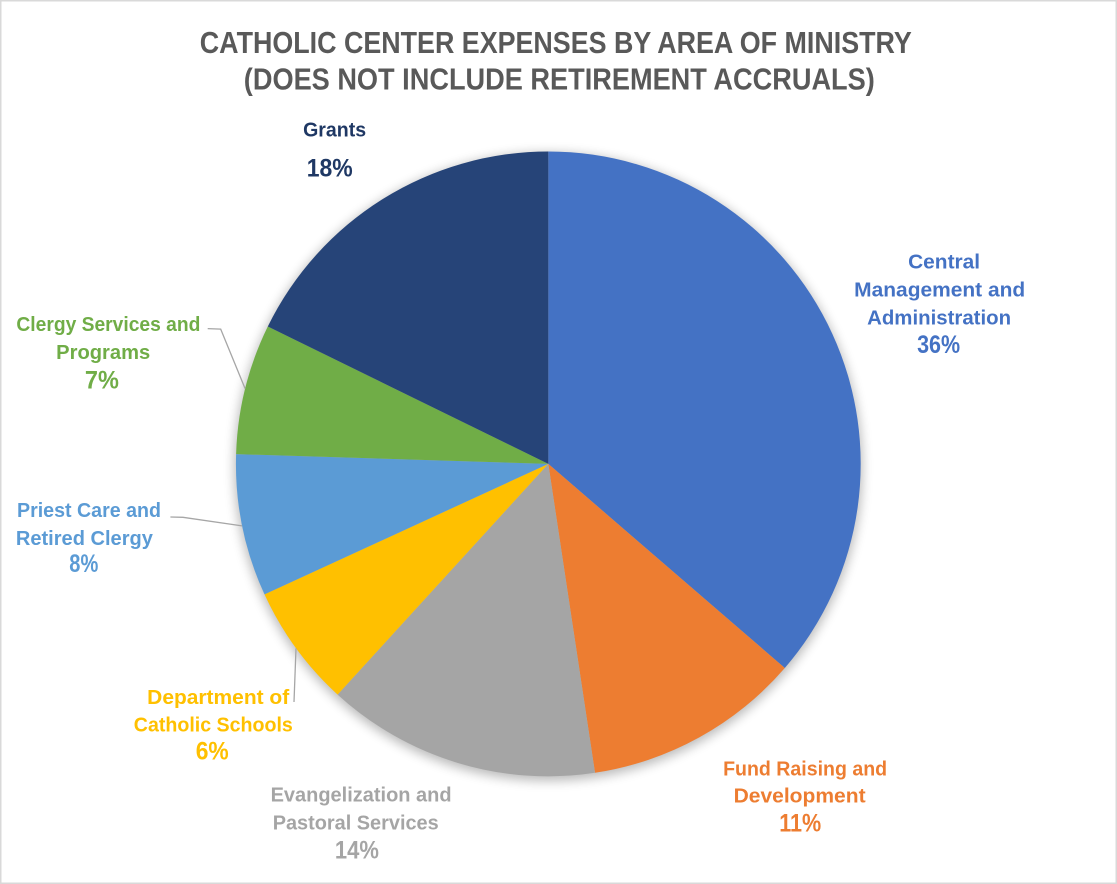  Describe the element at coordinates (805, 769) in the screenshot. I see `svg-text: Fund Raising and` at that location.